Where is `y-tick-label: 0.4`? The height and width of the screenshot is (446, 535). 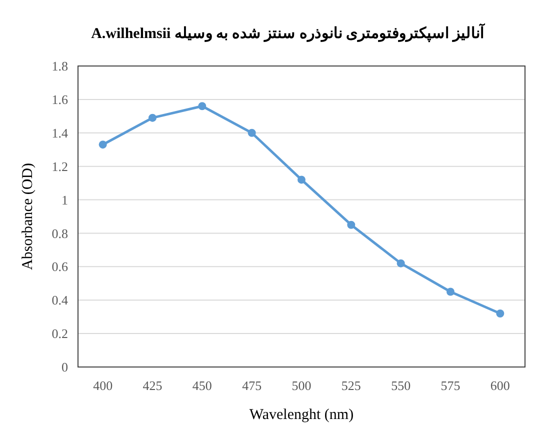 y-tick-label: 0.4 is located at coordinates (60, 300).